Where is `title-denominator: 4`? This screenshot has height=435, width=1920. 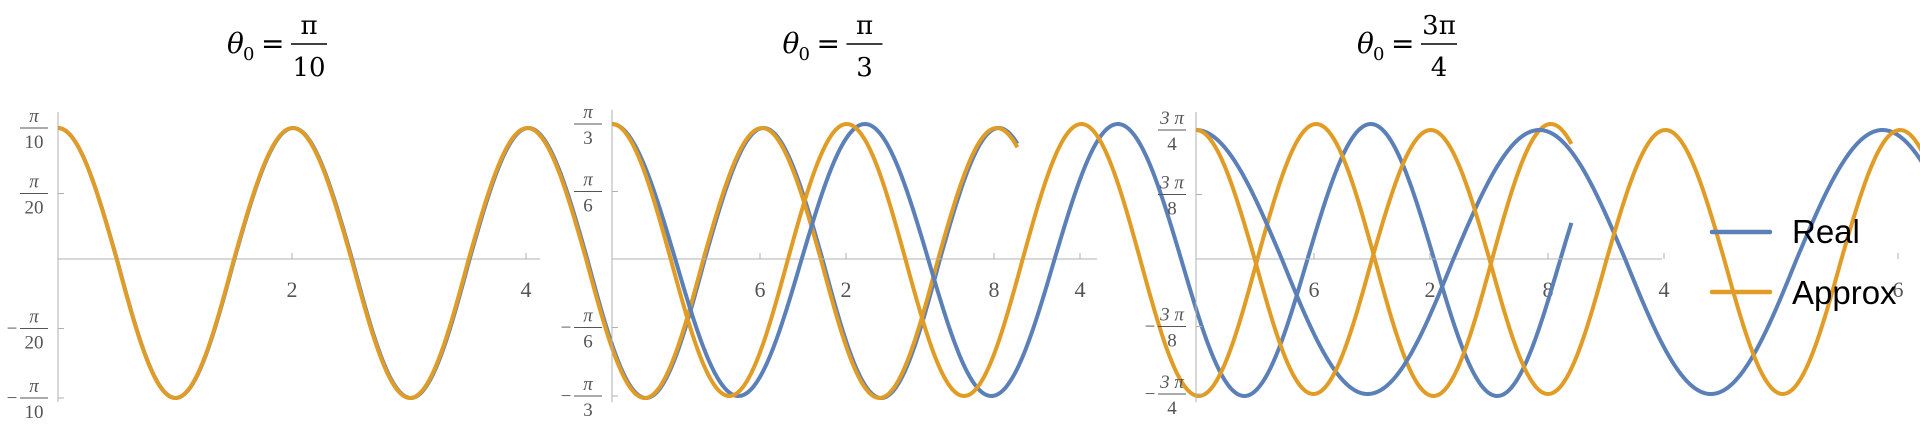
title-denominator: 4 is located at coordinates (1439, 68).